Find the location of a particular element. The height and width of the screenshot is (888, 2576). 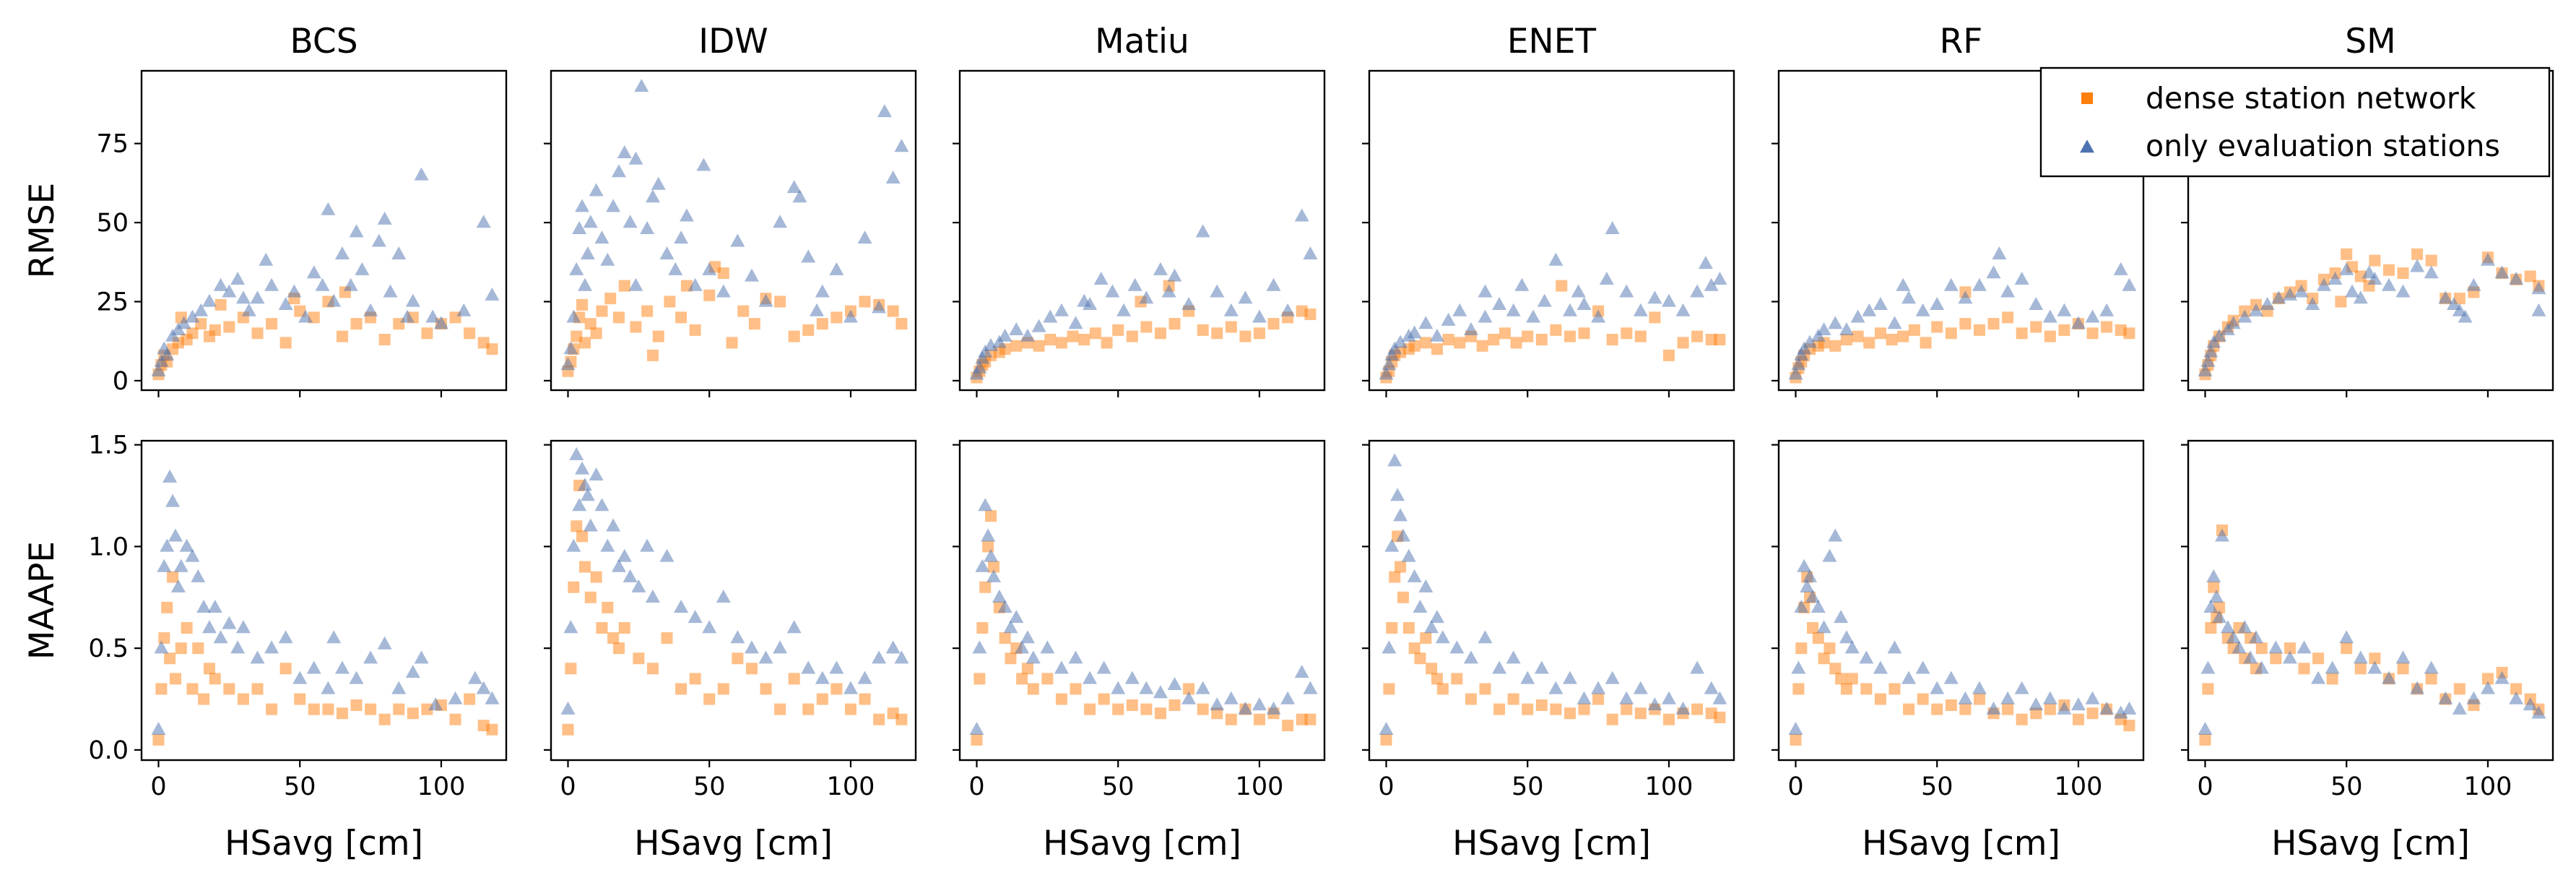

panel-title-bcs: BCS is located at coordinates (323, 41).